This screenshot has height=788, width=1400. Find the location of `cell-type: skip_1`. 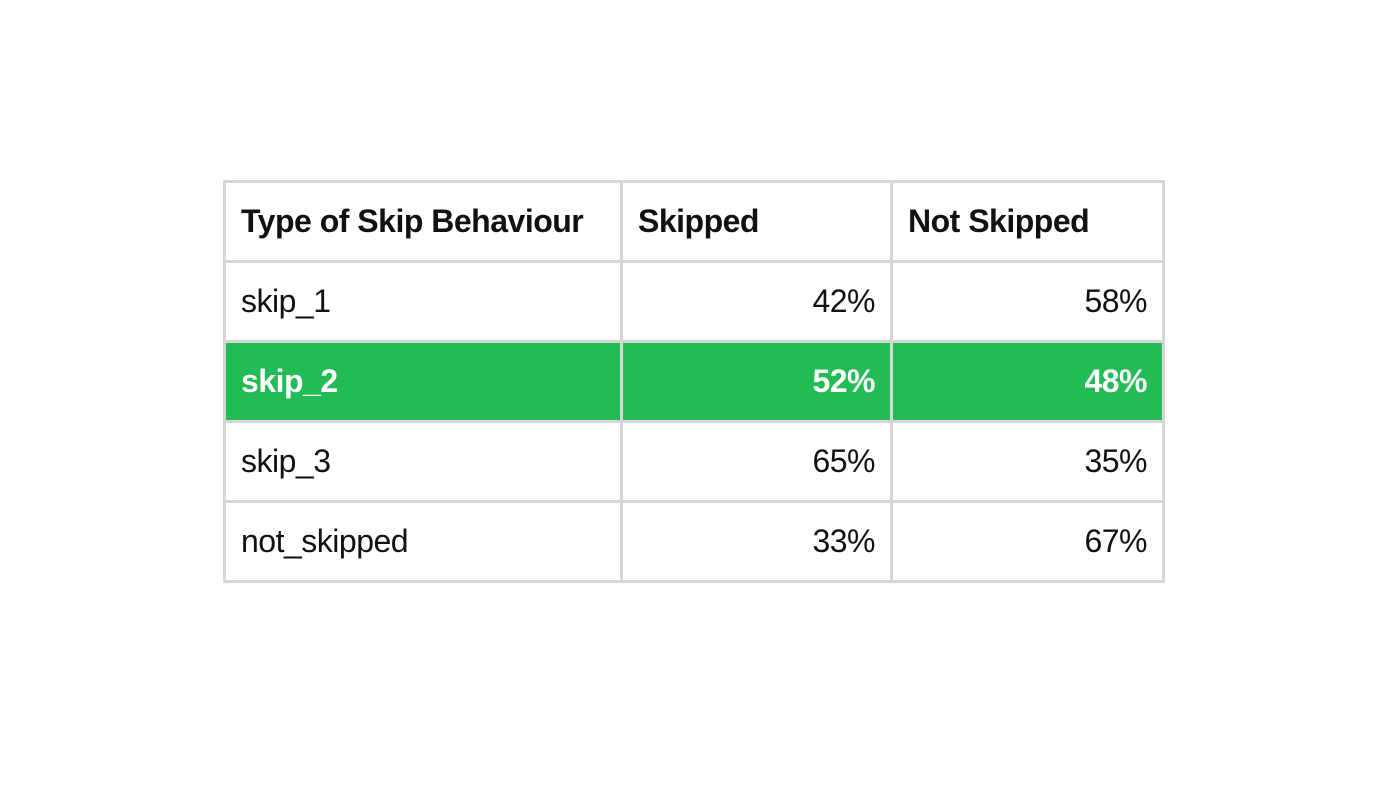

cell-type: skip_1 is located at coordinates (423, 301).